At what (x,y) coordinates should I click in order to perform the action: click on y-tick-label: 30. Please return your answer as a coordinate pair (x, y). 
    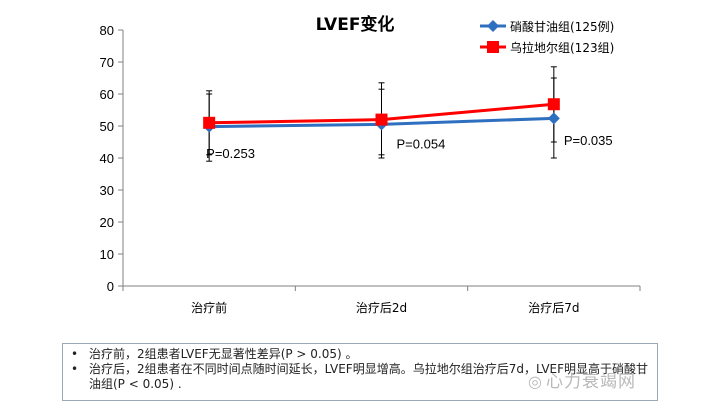
    Looking at the image, I should click on (107, 190).